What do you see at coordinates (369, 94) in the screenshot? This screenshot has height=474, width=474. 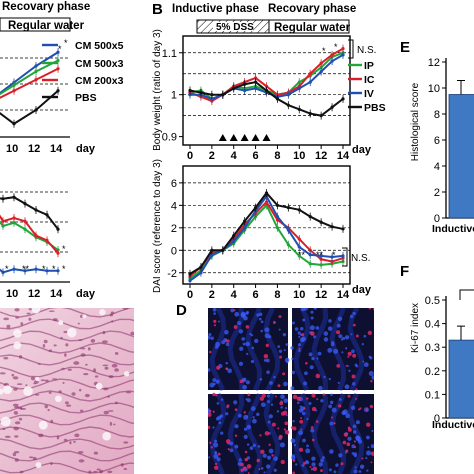 I see `legend-iv: IV` at bounding box center [369, 94].